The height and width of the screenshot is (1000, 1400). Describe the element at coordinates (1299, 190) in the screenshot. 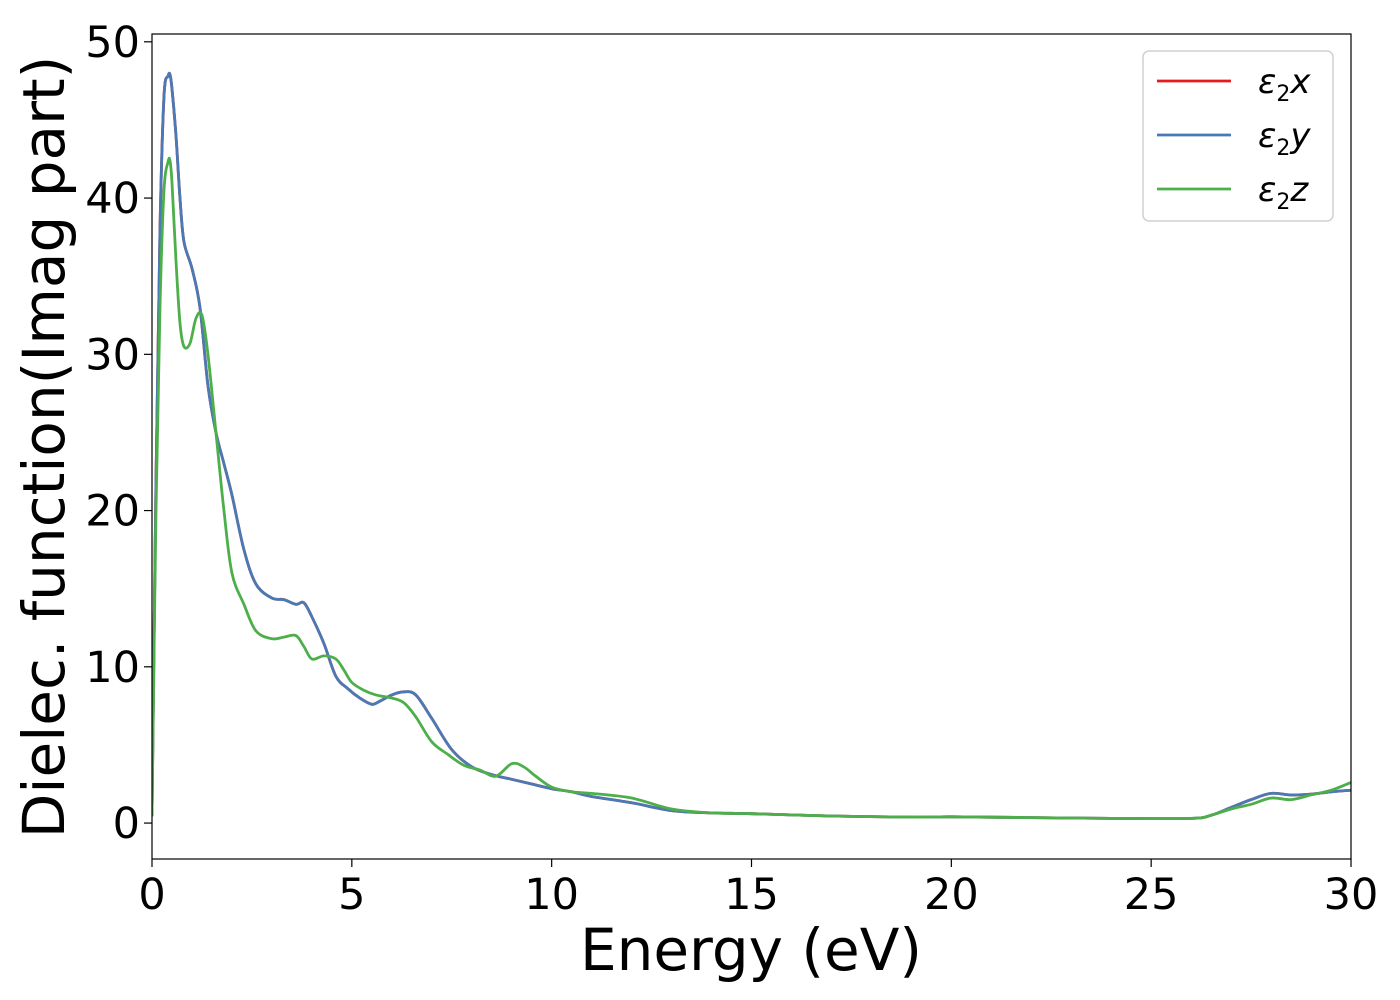

I see `legend-component: z` at that location.